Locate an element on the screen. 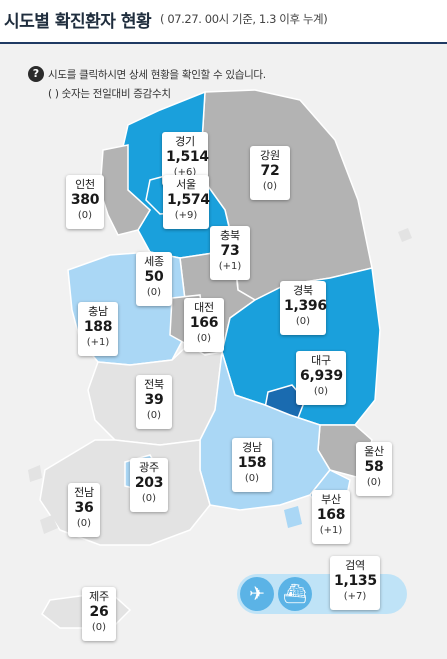  region-count: 166 is located at coordinates (204, 323).